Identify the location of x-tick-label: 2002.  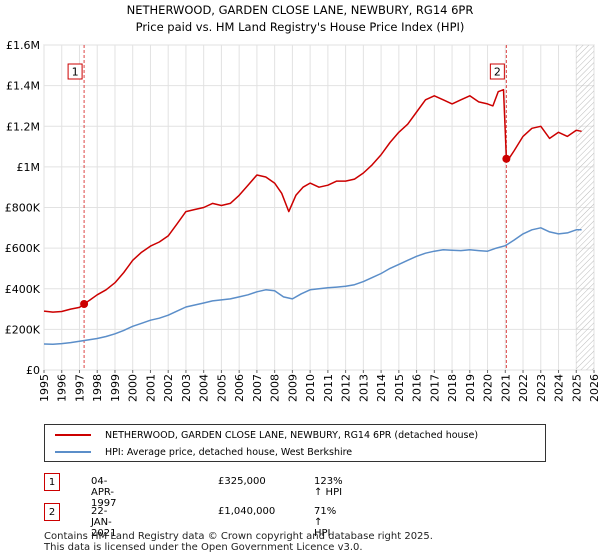
(168, 388).